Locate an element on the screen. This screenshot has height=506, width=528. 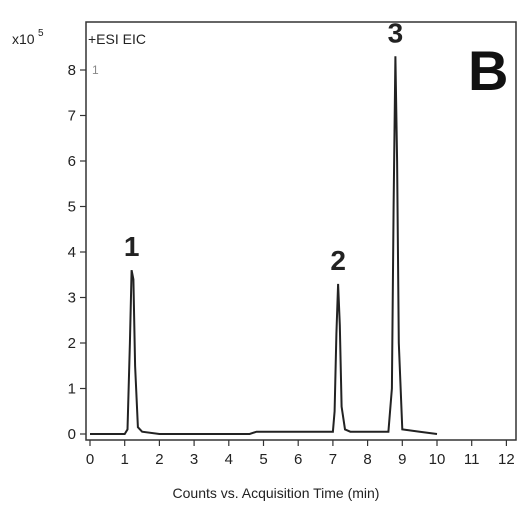
x-tick-label: 7 is located at coordinates (333, 459).